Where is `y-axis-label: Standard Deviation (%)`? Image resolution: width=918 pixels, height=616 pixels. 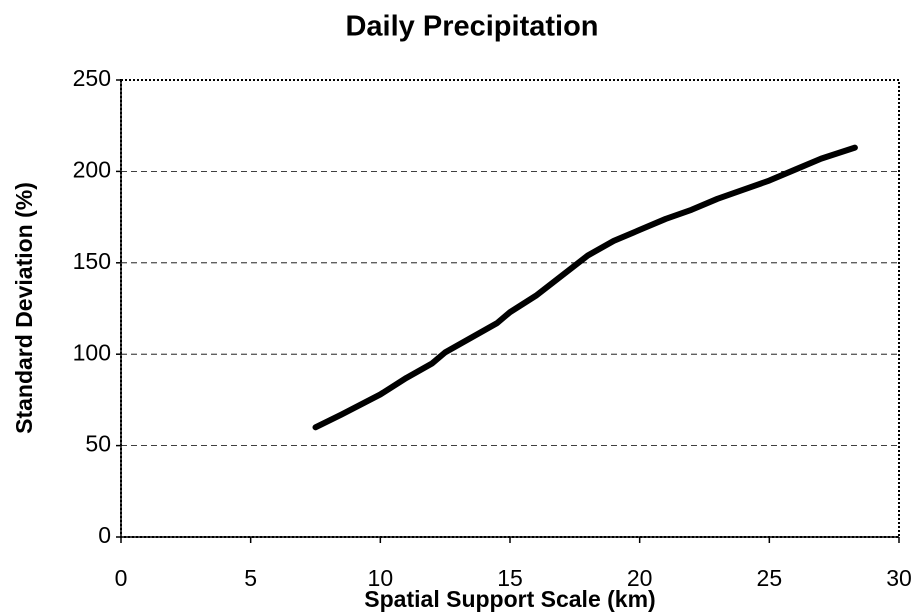 y-axis-label: Standard Deviation (%) is located at coordinates (24, 308).